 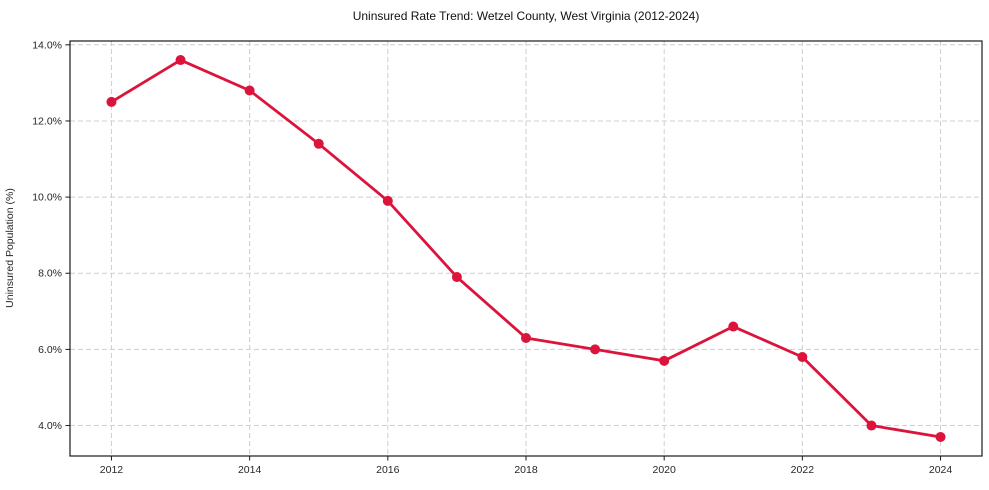 What do you see at coordinates (941, 470) in the screenshot?
I see `x-tick-label: 2024` at bounding box center [941, 470].